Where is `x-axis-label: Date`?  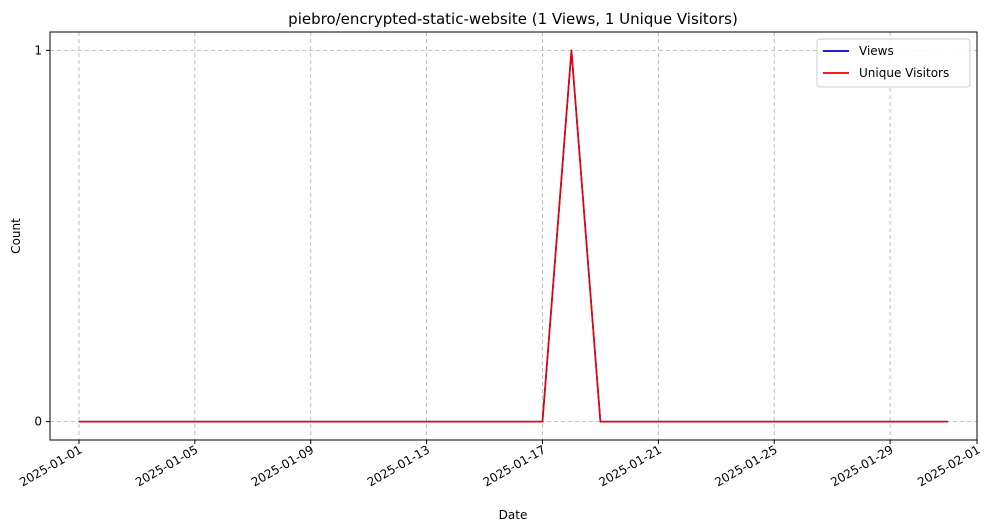
x-axis-label: Date is located at coordinates (513, 515).